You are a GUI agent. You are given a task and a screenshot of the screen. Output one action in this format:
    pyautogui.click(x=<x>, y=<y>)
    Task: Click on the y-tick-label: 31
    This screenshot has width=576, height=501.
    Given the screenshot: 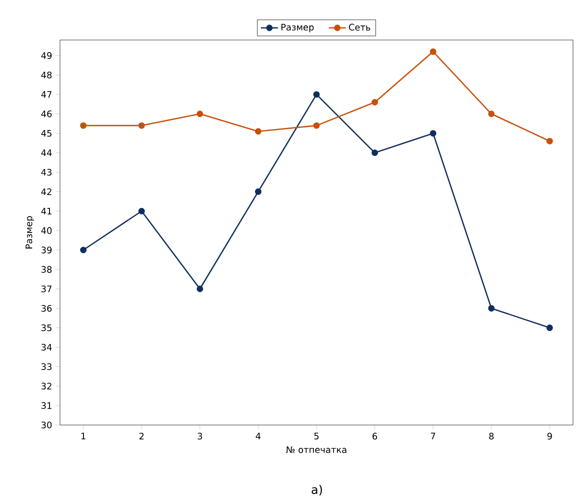 What is the action you would take?
    pyautogui.click(x=47, y=405)
    